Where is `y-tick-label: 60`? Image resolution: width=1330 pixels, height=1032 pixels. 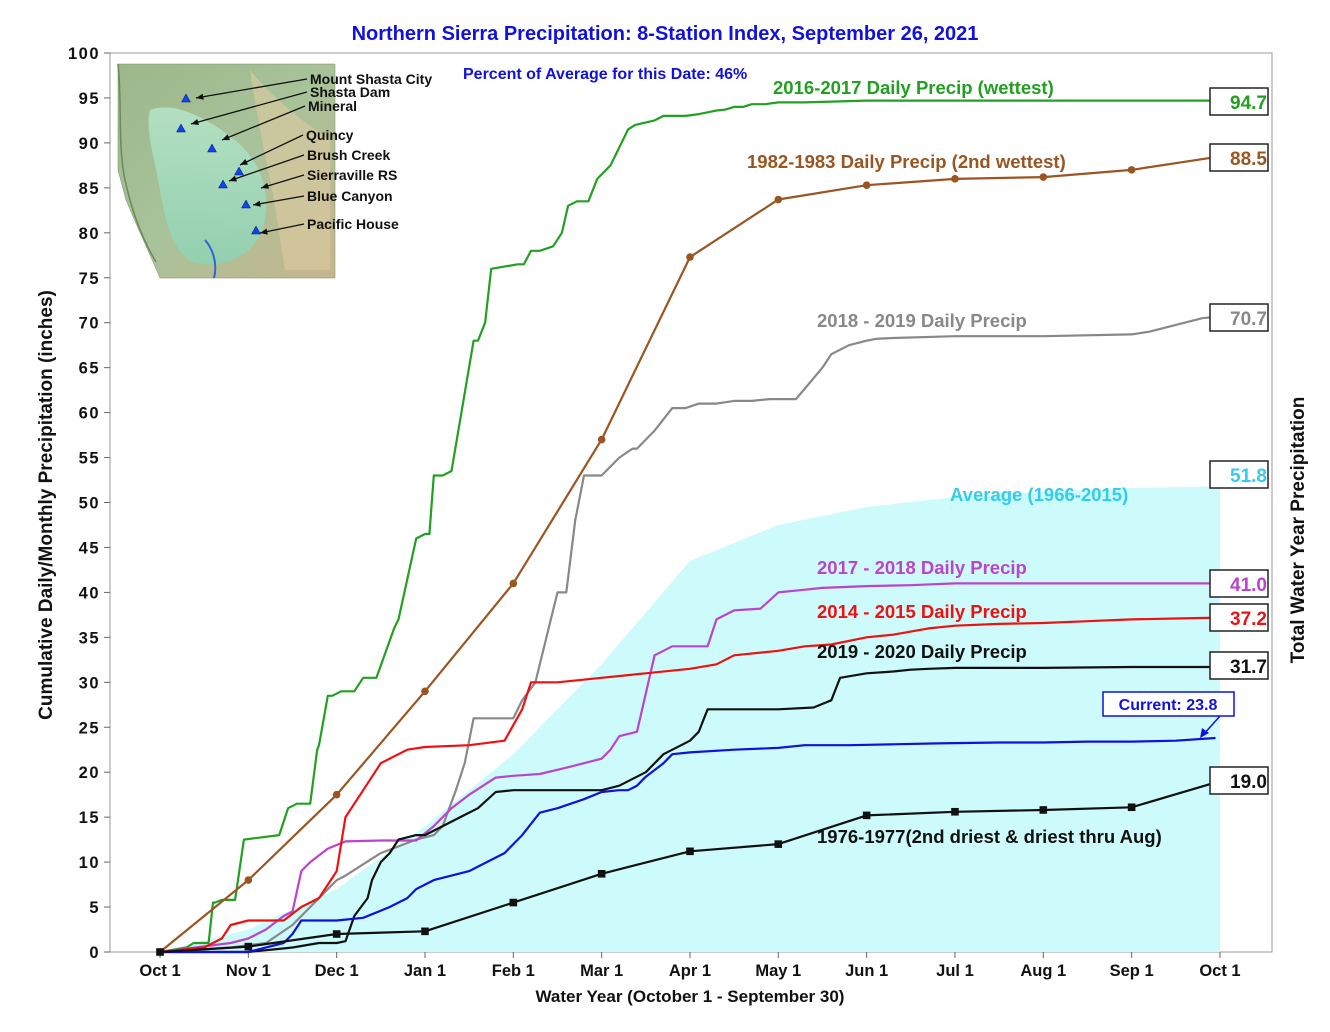
y-tick-label: 60 is located at coordinates (89, 414).